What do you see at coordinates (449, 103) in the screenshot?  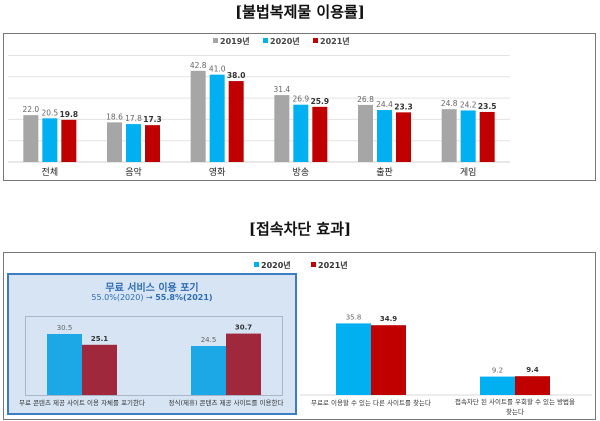 I see `data-label: 24.8` at bounding box center [449, 103].